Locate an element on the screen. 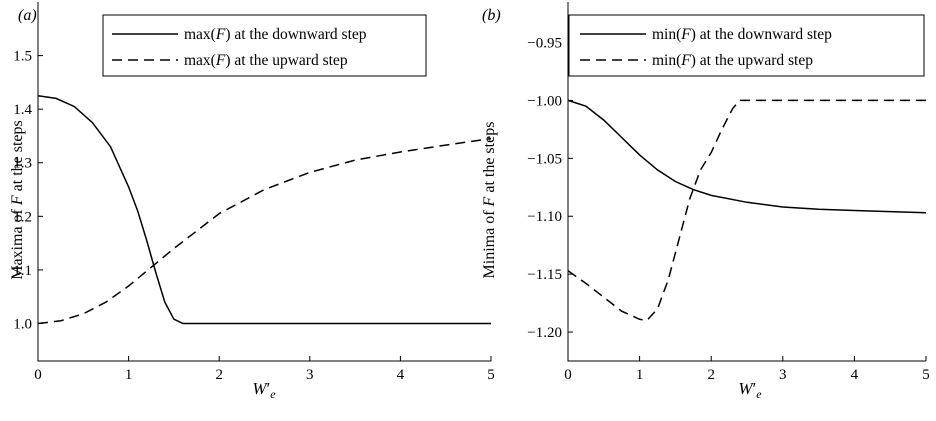 This screenshot has width=936, height=421. panel-b-label: (b) is located at coordinates (491, 15).